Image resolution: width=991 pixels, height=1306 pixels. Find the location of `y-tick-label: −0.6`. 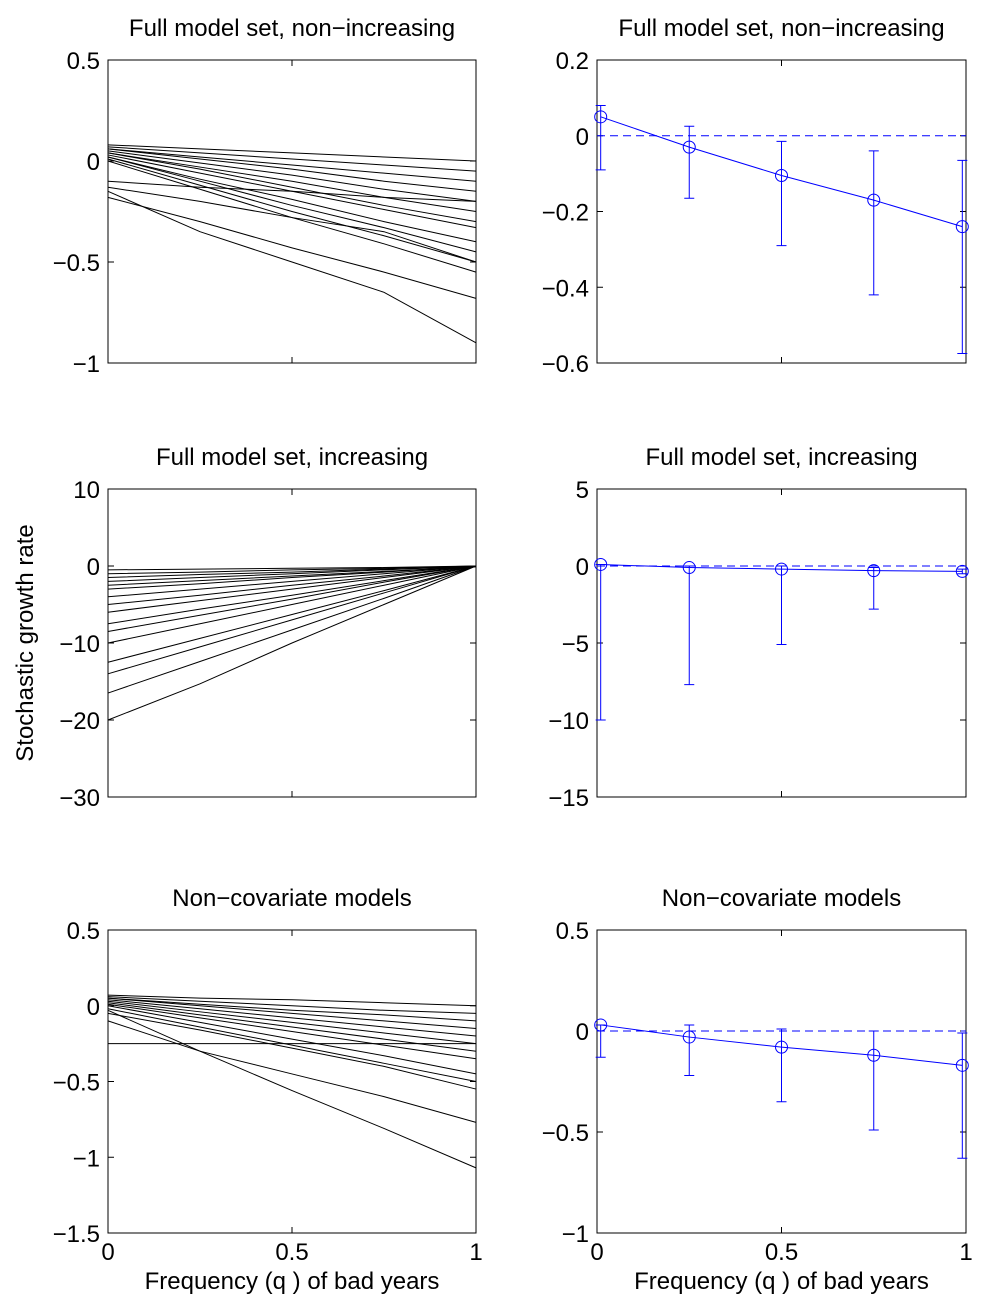

y-tick-label: −0.6 is located at coordinates (565, 364).